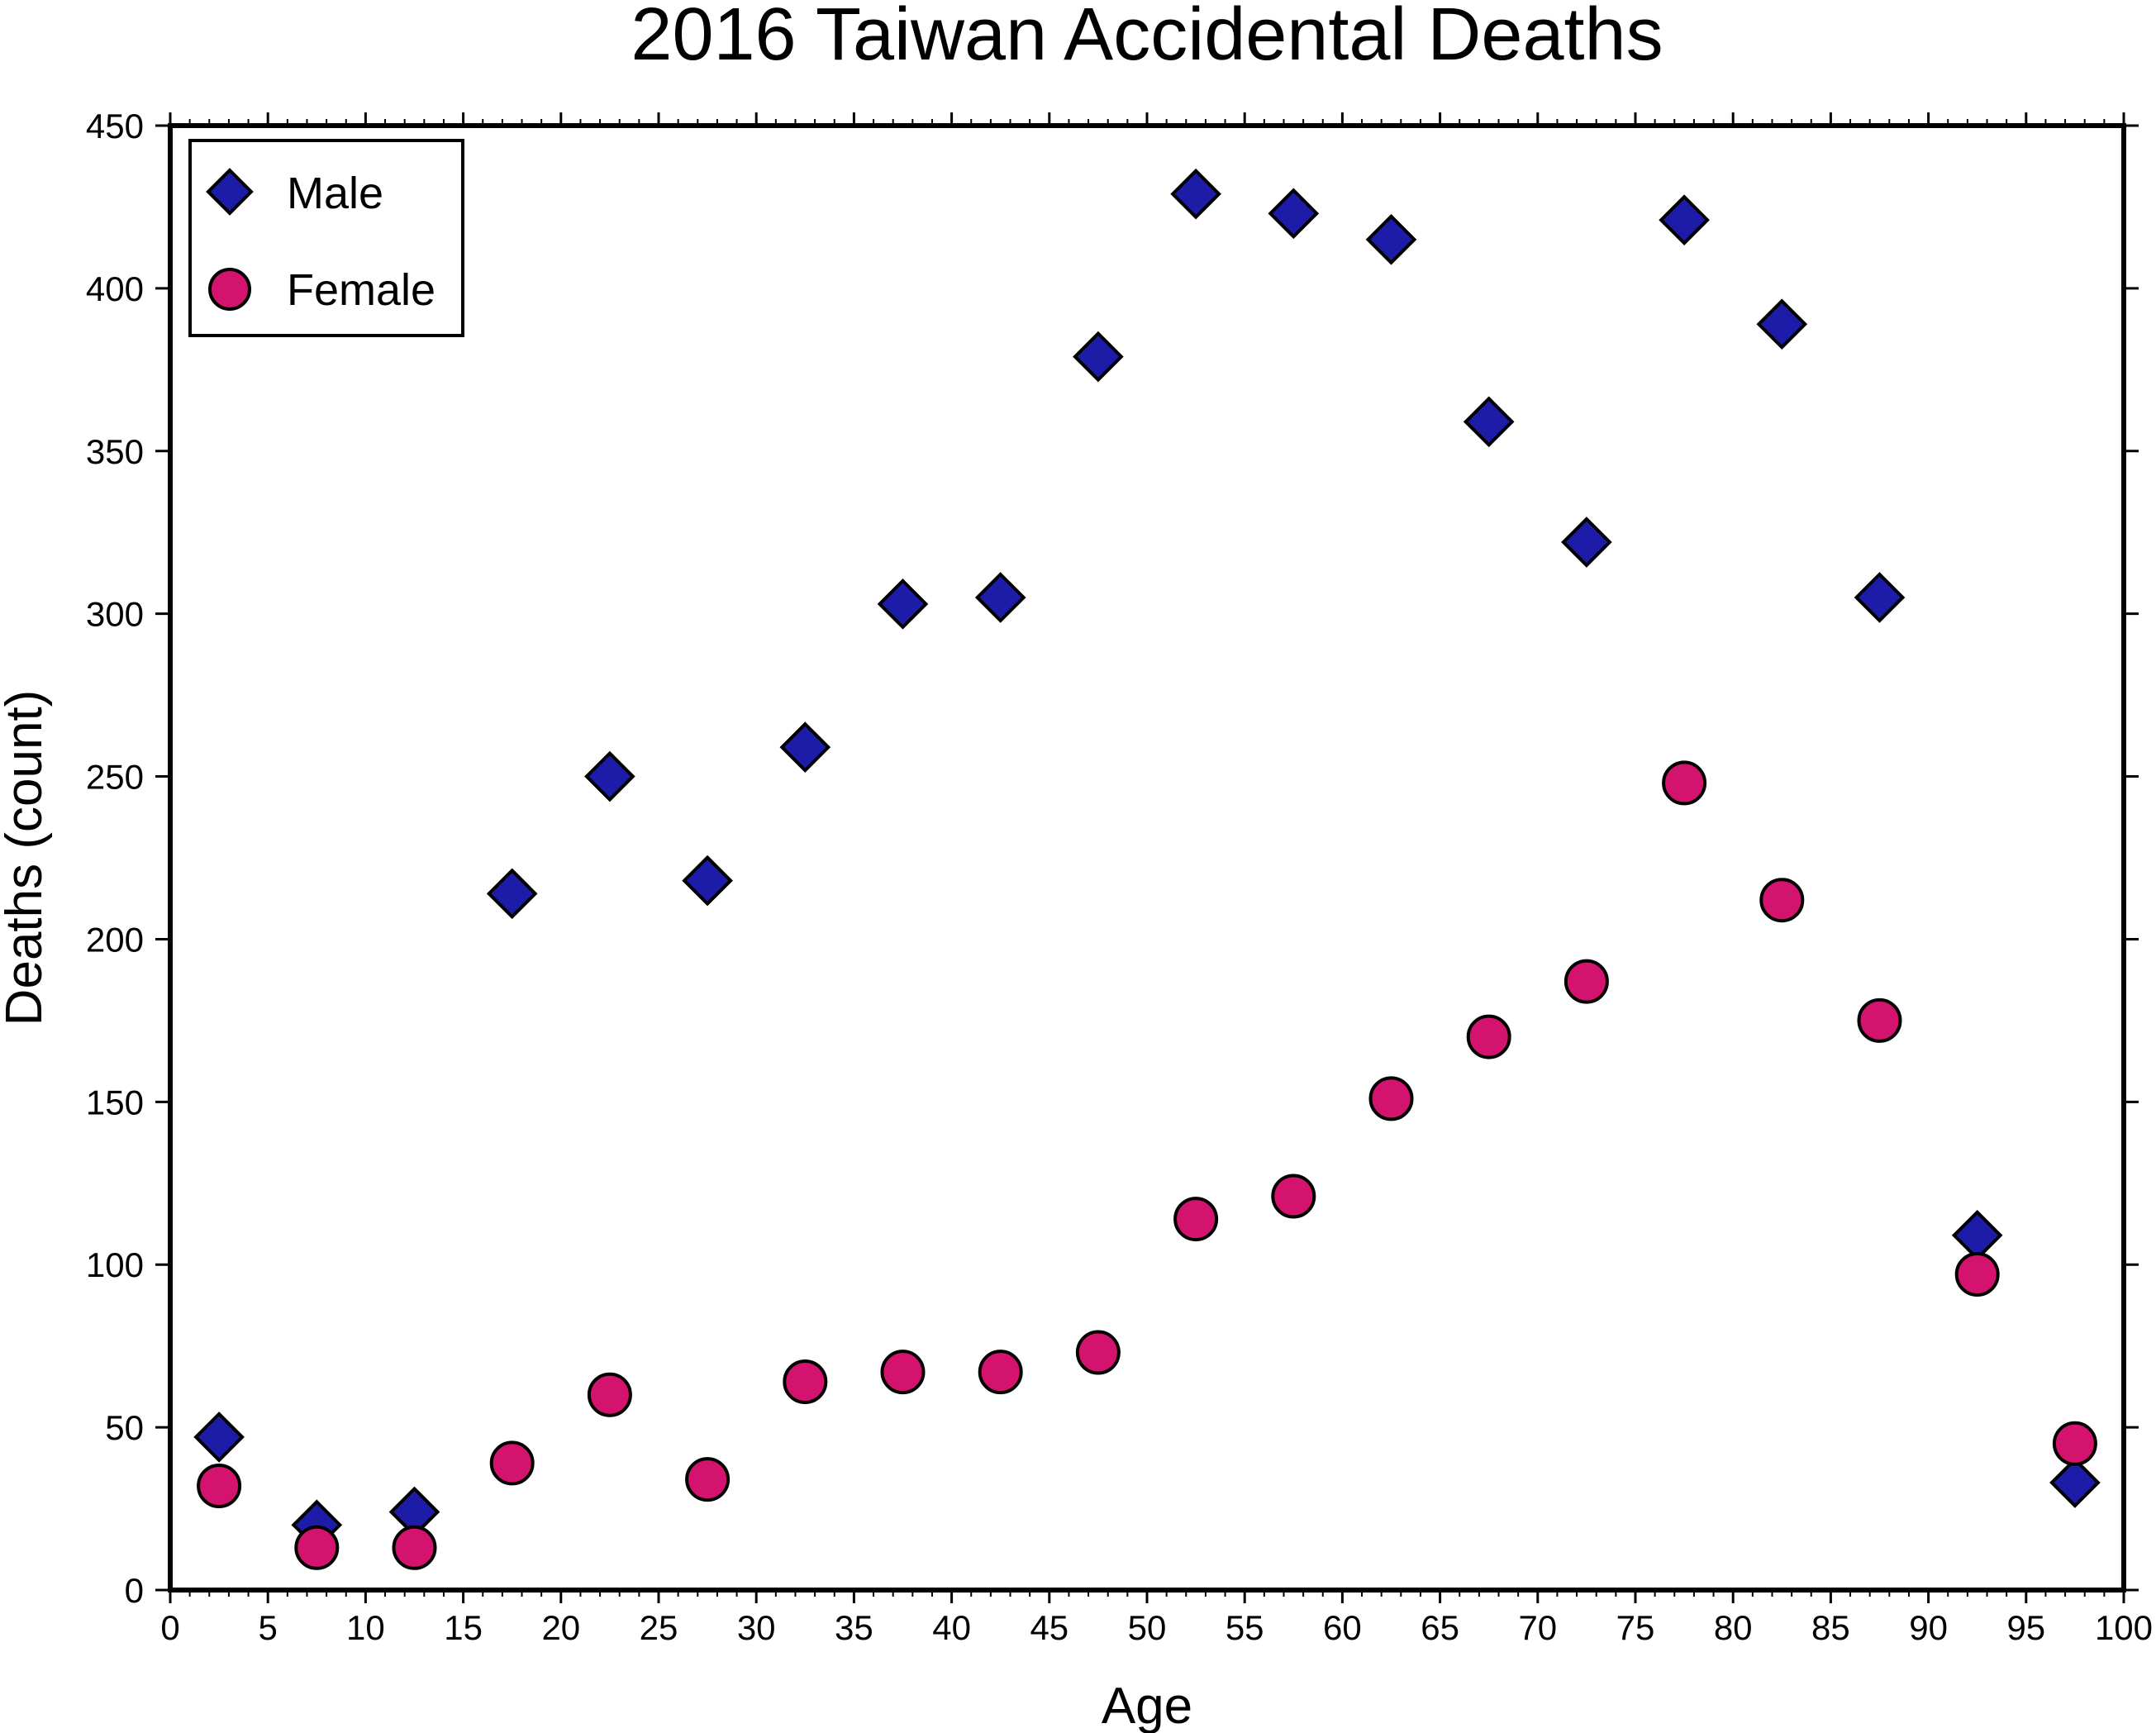 This screenshot has width=2156, height=1733. Describe the element at coordinates (268, 1627) in the screenshot. I see `x-tick-label: 5` at that location.